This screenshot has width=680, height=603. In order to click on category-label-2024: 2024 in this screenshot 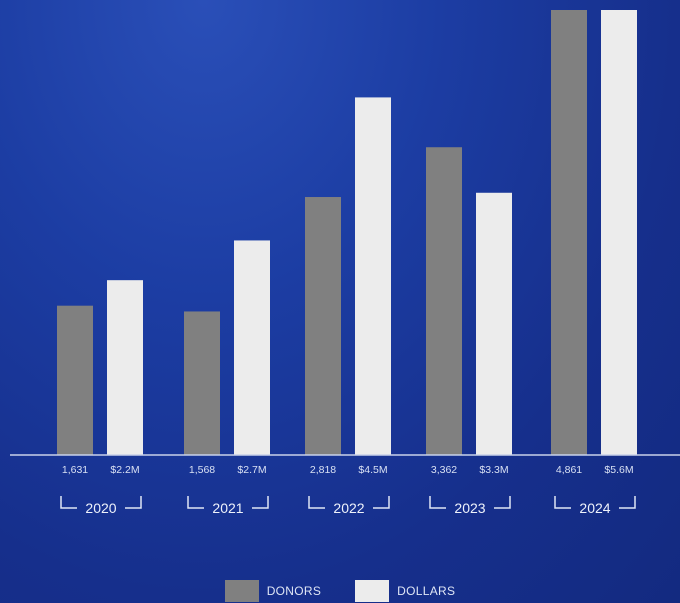, I will do `click(594, 508)`.